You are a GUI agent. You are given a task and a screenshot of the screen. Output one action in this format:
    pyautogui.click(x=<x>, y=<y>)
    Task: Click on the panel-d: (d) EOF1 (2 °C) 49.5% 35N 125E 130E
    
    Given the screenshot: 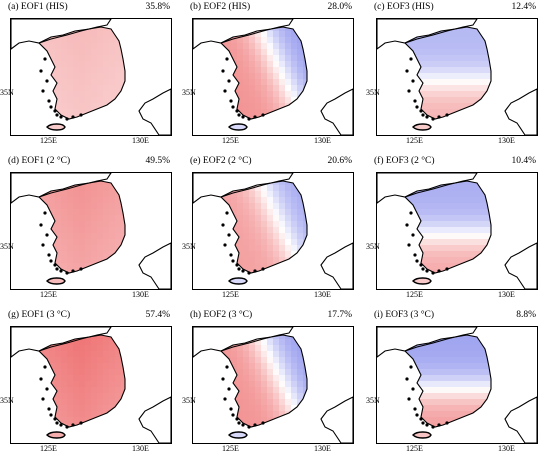 What is the action you would take?
    pyautogui.click(x=87, y=227)
    